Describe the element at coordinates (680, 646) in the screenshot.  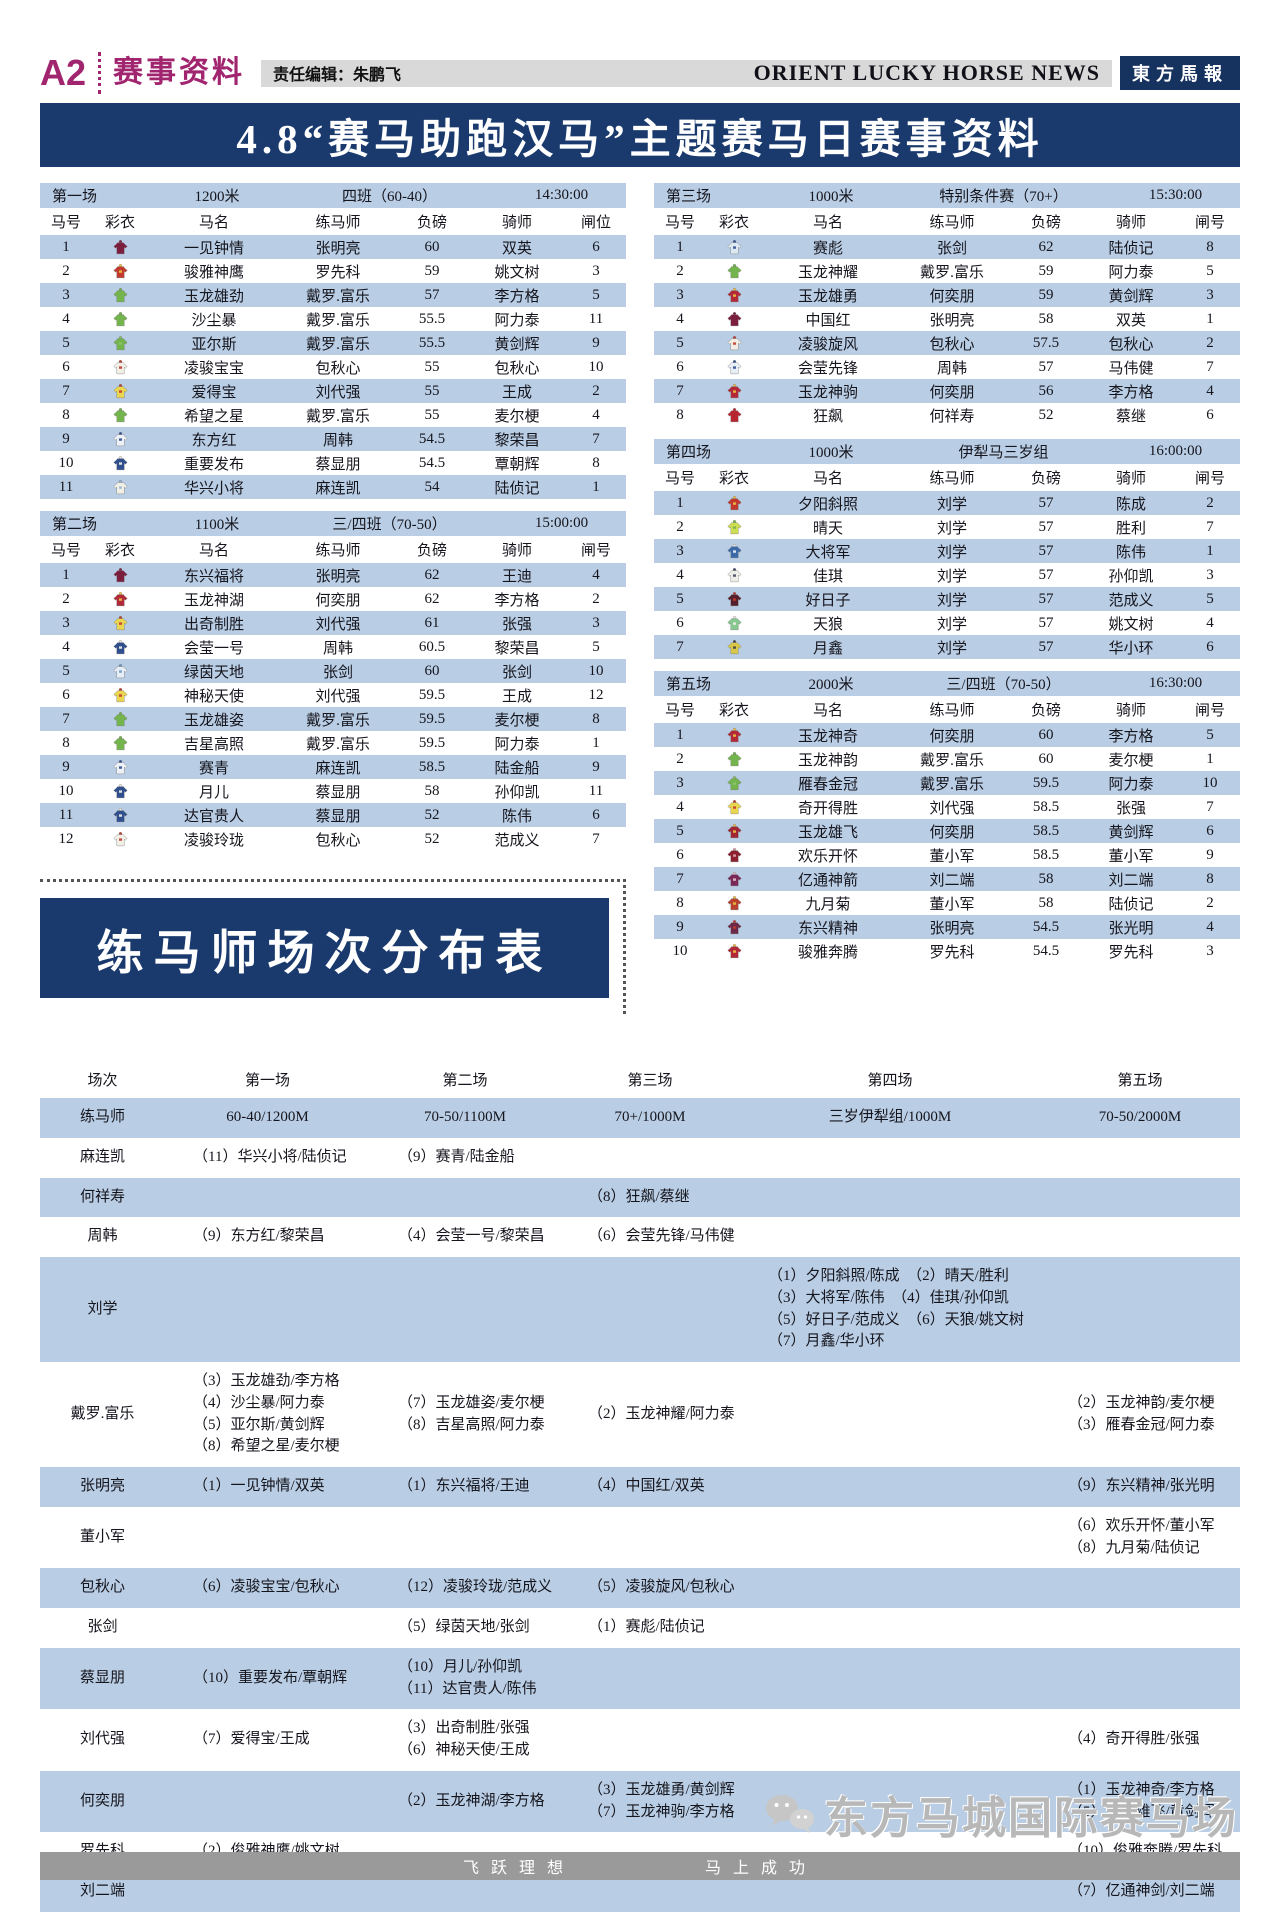
I see `horse-number: 7` at that location.